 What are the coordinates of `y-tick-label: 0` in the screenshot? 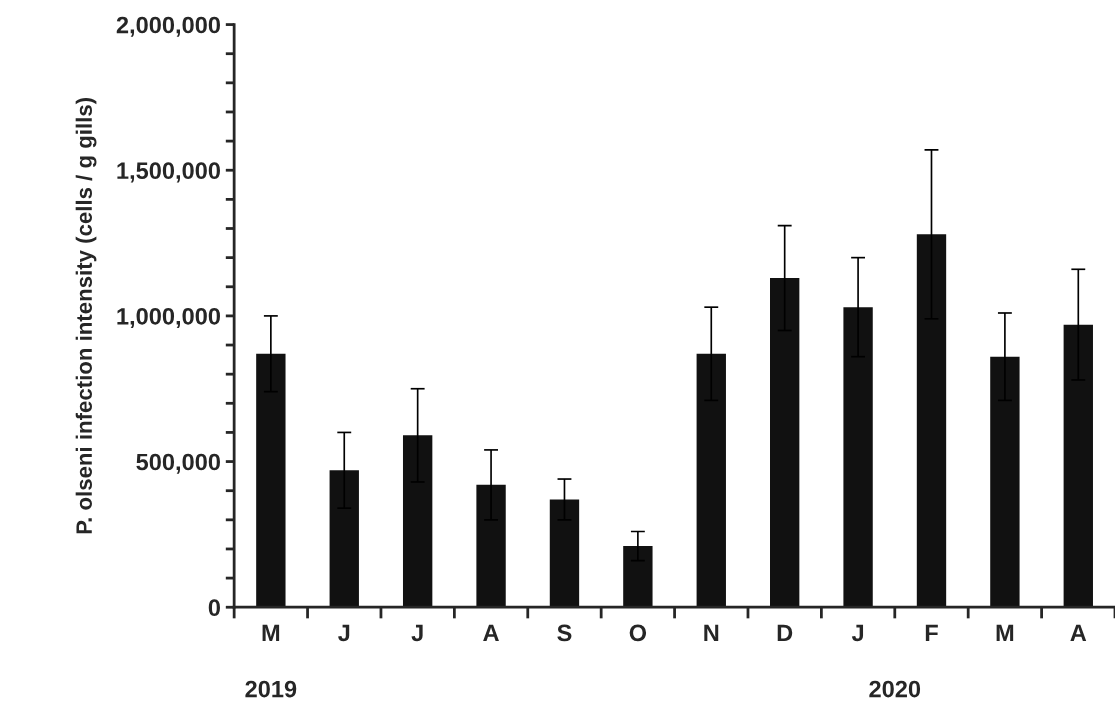 It's located at (214, 608).